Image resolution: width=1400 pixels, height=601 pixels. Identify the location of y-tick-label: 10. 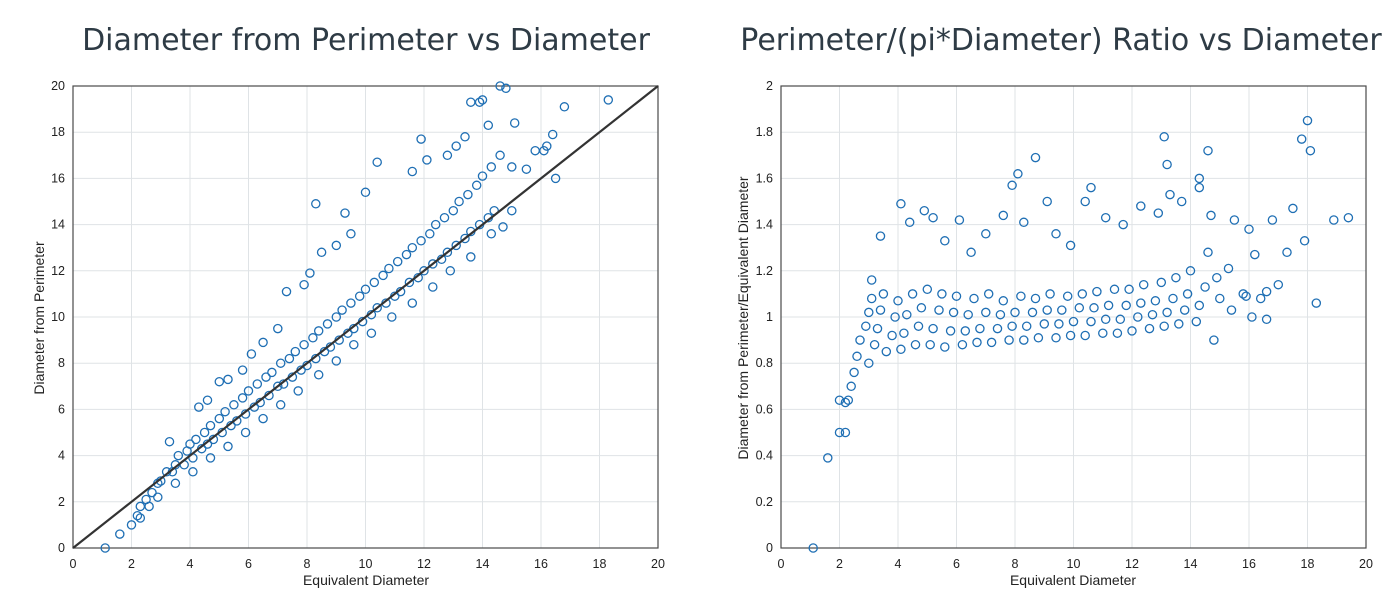
(58, 317).